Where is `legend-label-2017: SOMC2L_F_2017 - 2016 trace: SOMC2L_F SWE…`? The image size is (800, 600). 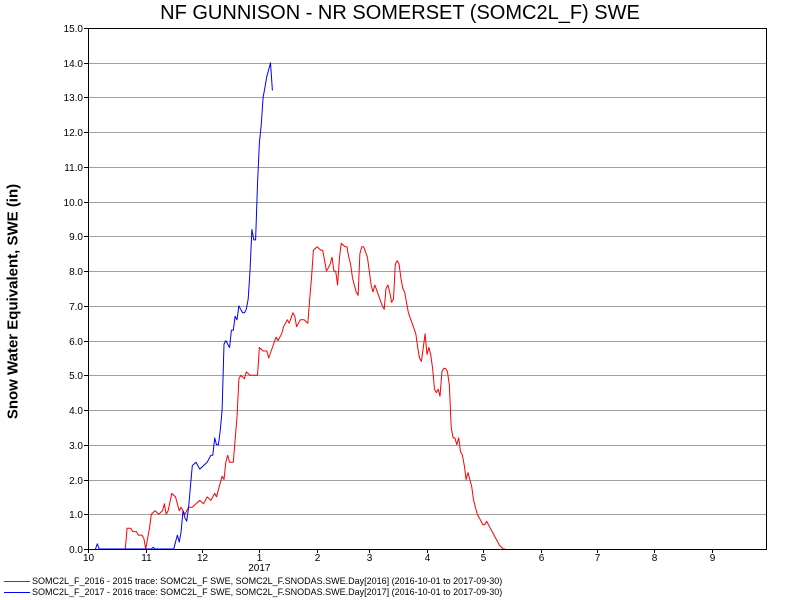 legend-label-2017: SOMC2L_F_2017 - 2016 trace: SOMC2L_F SWE… is located at coordinates (267, 592).